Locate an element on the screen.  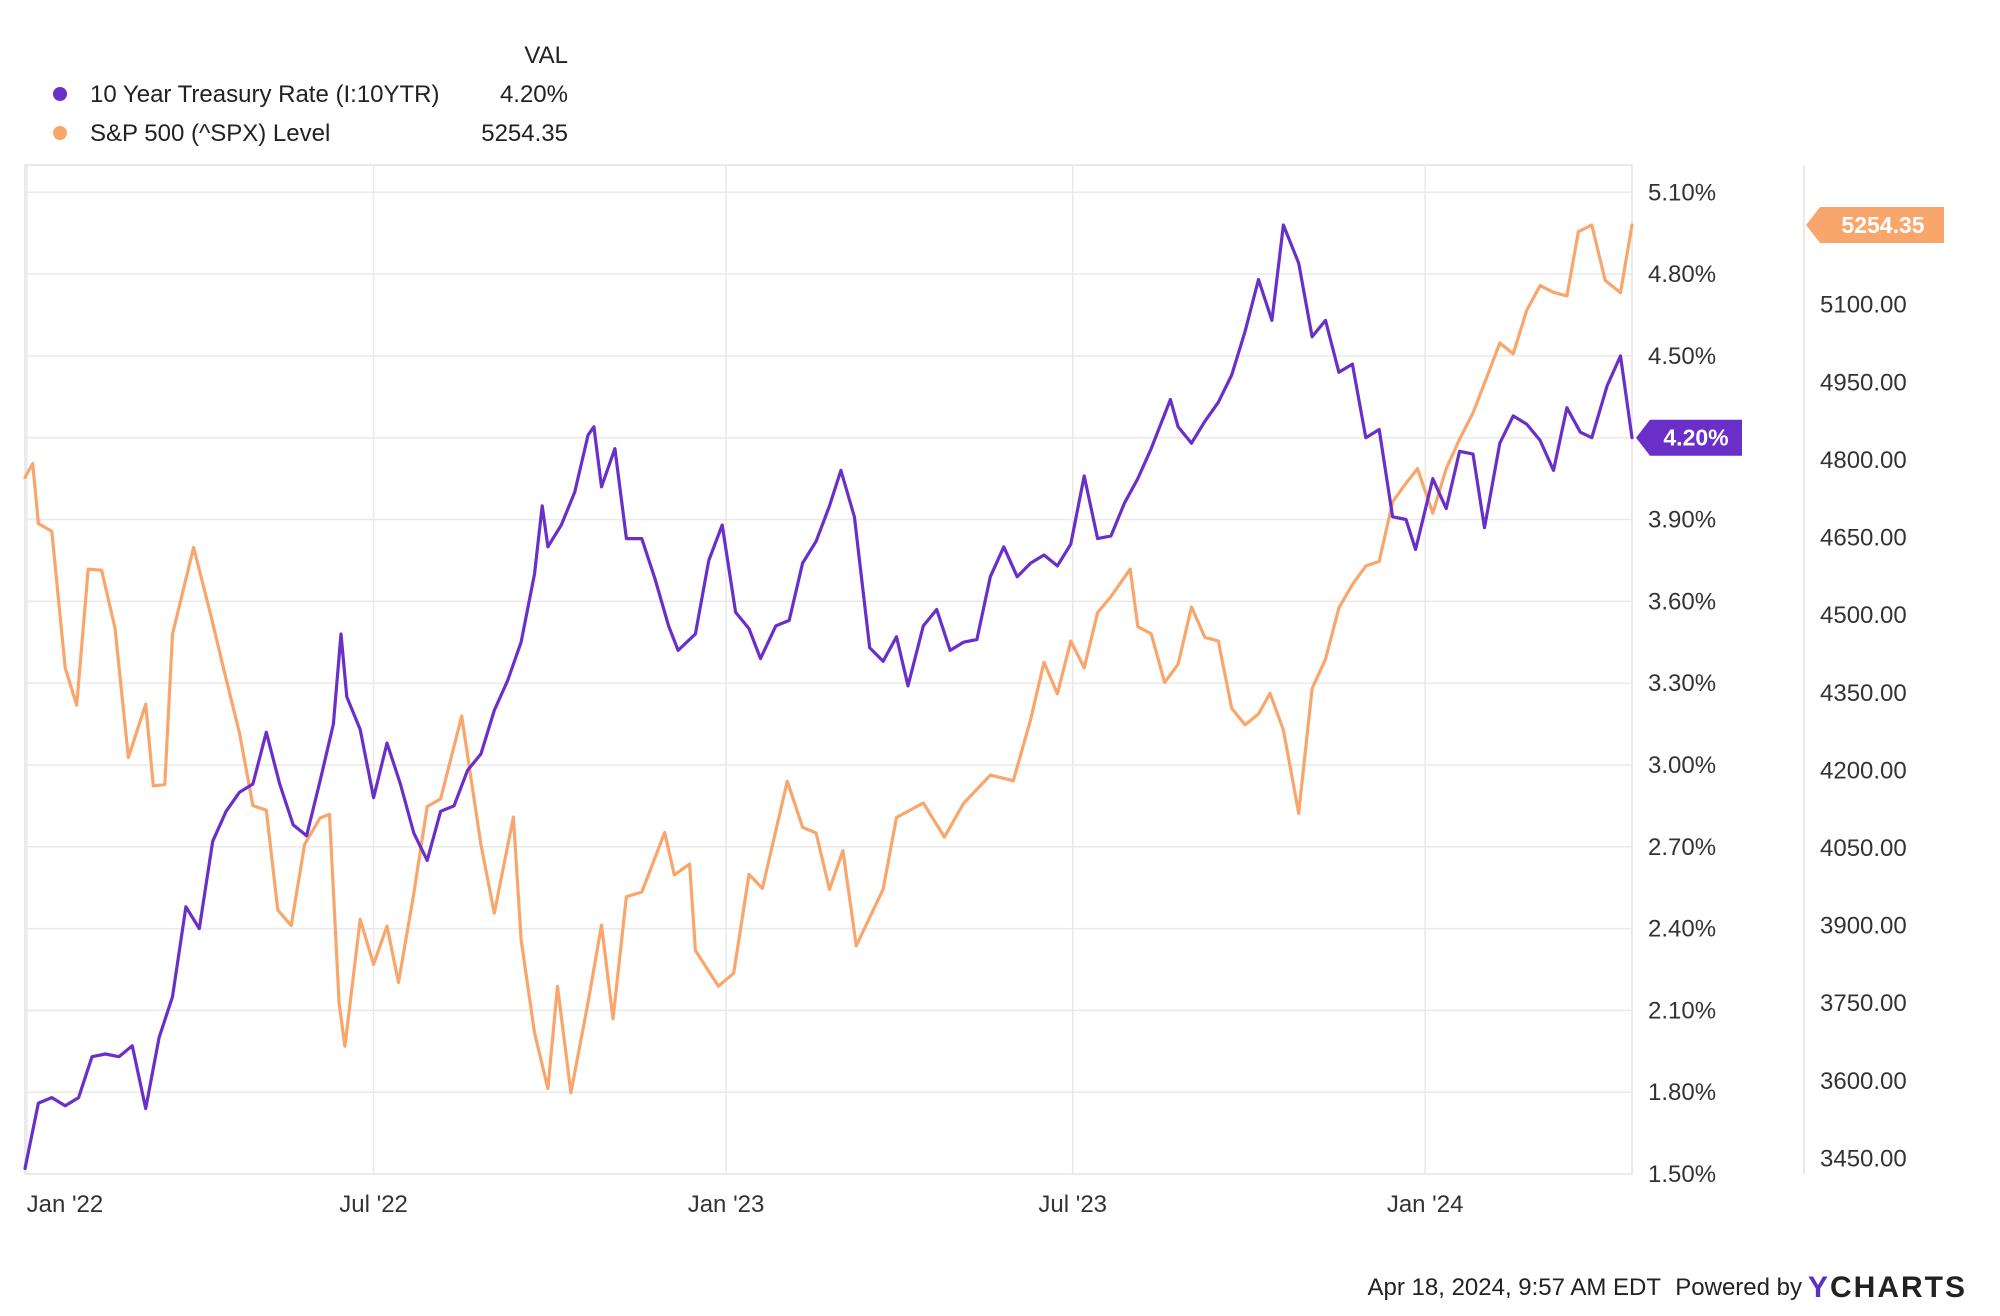
badge-treasury-bg is located at coordinates (1689, 437).